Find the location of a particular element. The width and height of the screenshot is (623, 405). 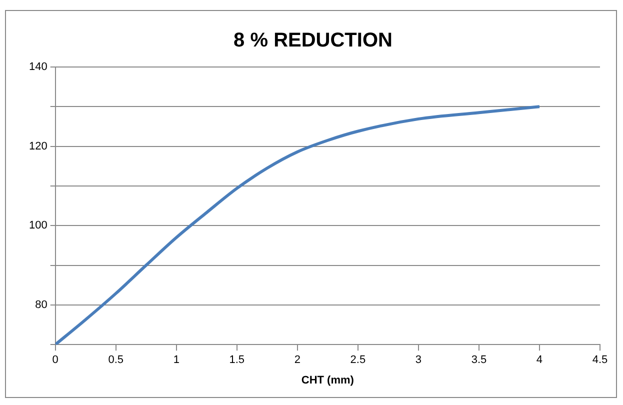

y-tick-label: 140 is located at coordinates (38, 67).